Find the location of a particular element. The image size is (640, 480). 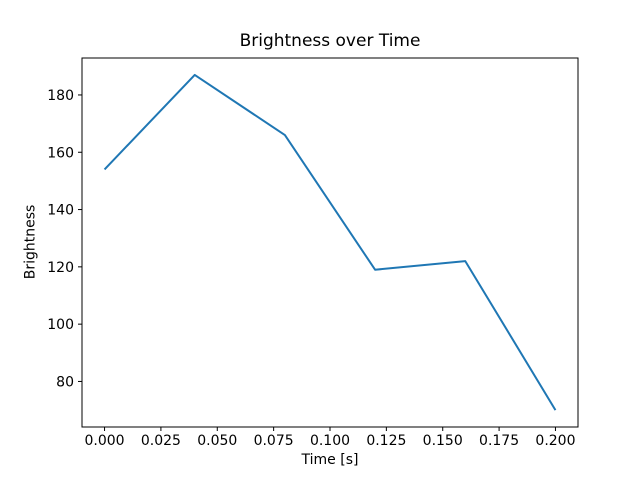

x-tick-label: 0.200 is located at coordinates (555, 441).